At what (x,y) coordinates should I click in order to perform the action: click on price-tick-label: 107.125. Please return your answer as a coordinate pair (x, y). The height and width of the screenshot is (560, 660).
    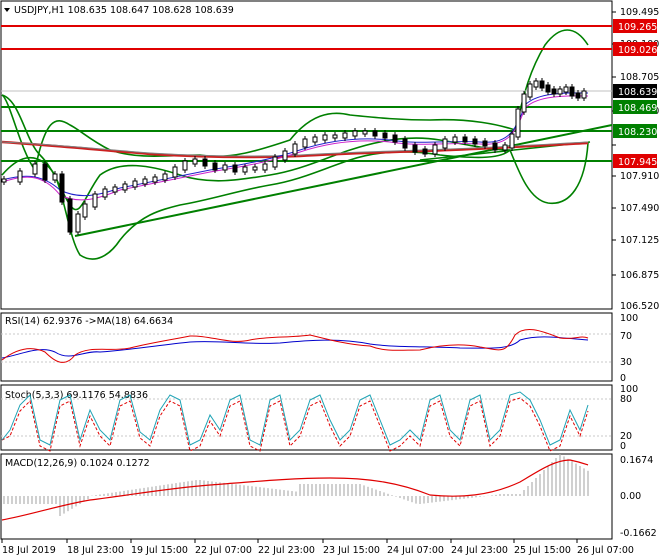
    Looking at the image, I should click on (639, 240).